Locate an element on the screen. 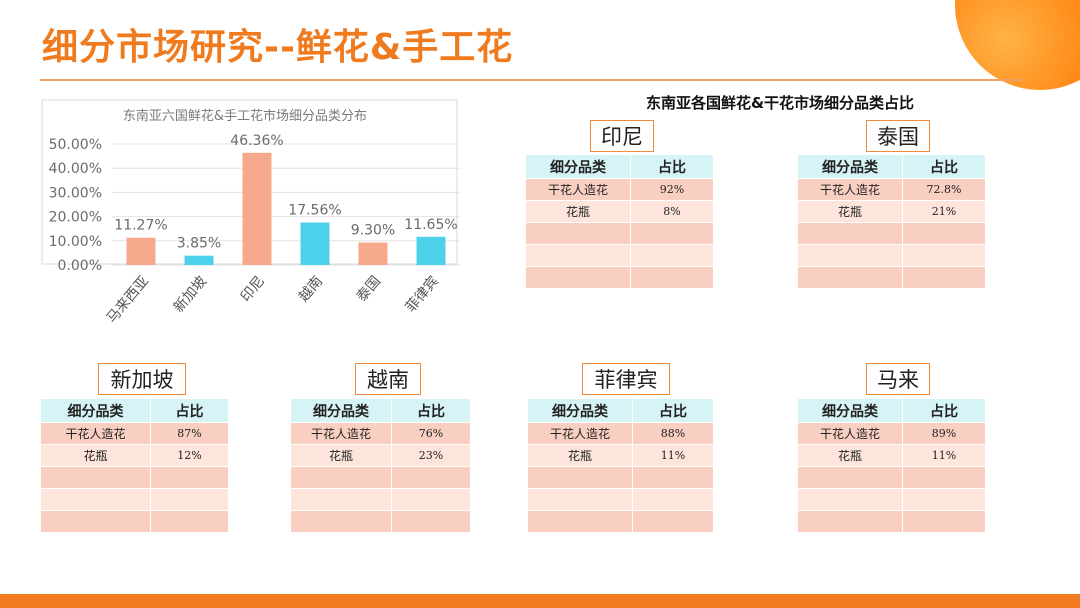 This screenshot has height=608, width=1080. data-label: 11.65% is located at coordinates (430, 225).